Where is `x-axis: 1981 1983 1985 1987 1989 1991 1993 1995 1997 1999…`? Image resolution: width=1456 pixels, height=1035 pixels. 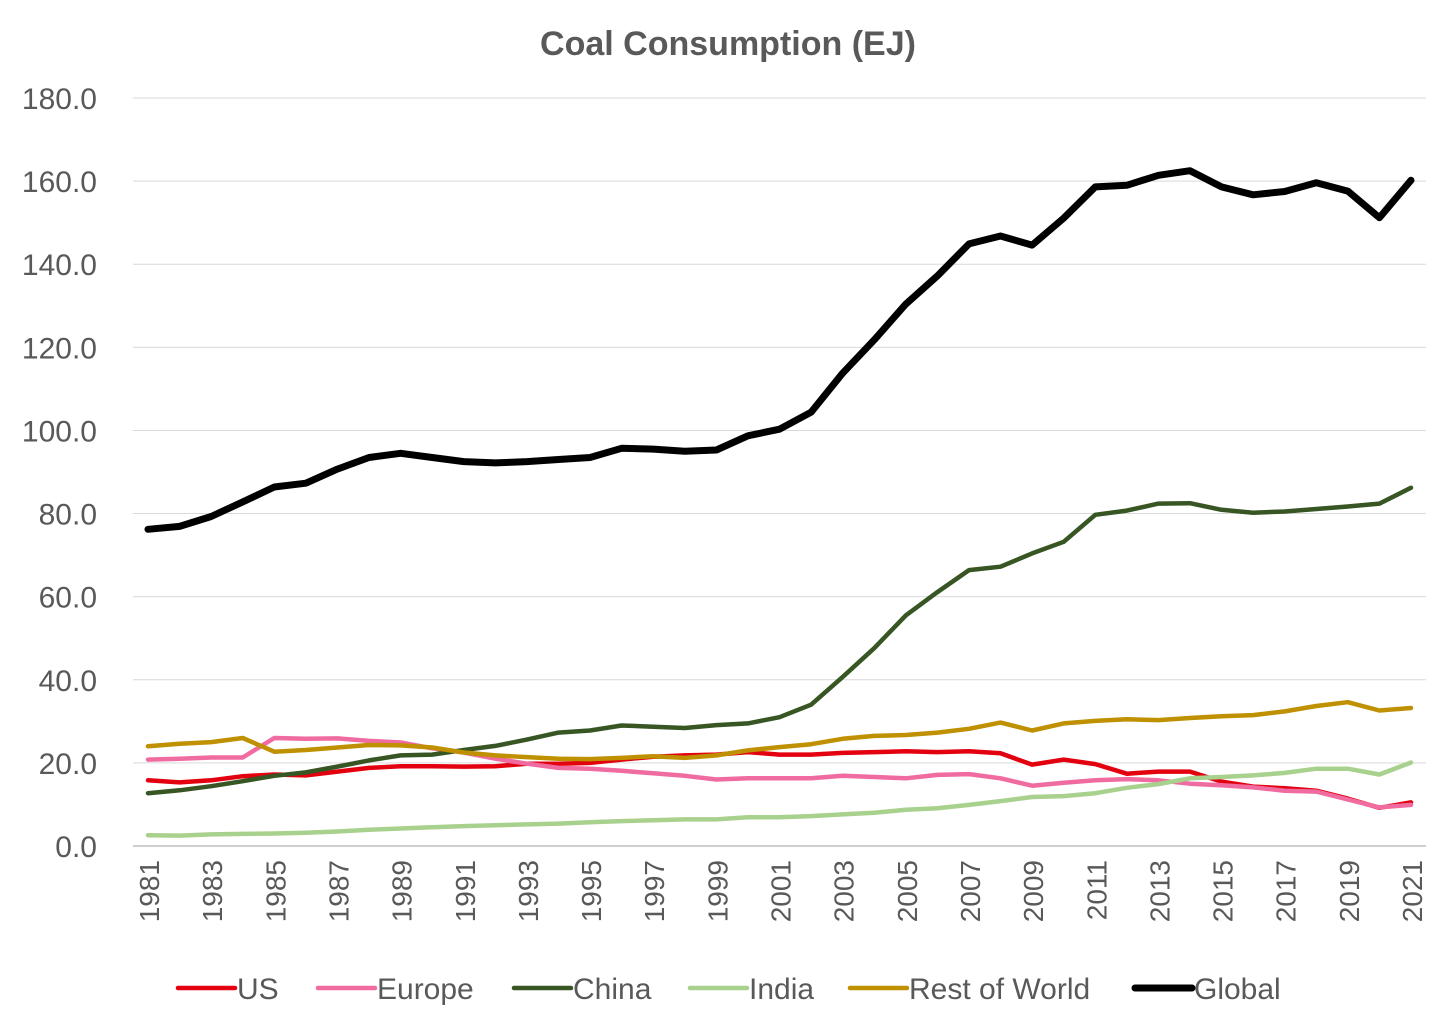 x-axis: 1981 1983 1985 1987 1989 1991 1993 1995 1997 1999… is located at coordinates (781, 891).